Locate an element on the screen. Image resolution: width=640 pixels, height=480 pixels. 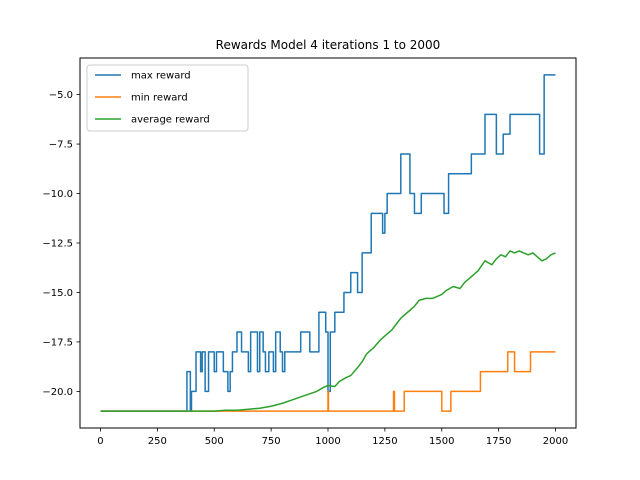
x-tick-label: 500 is located at coordinates (214, 441).